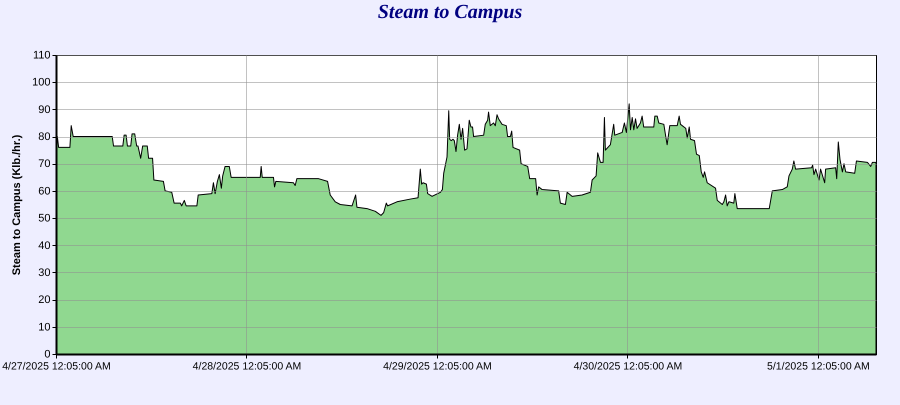  Describe the element at coordinates (44, 272) in the screenshot. I see `y-tick-label: 30` at that location.